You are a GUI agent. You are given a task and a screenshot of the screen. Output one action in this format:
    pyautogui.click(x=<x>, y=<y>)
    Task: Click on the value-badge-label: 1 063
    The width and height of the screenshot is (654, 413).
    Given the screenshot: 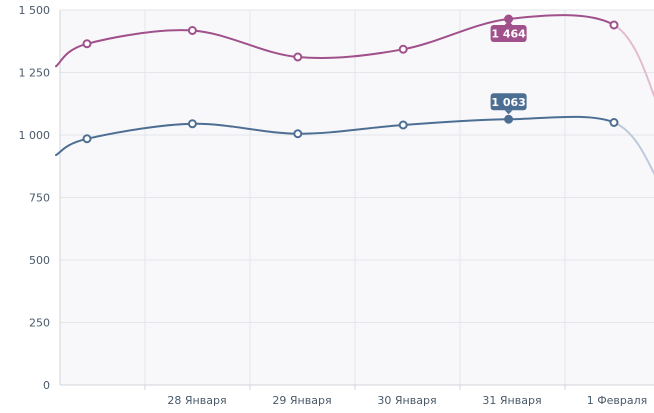 What is the action you would take?
    pyautogui.click(x=508, y=102)
    